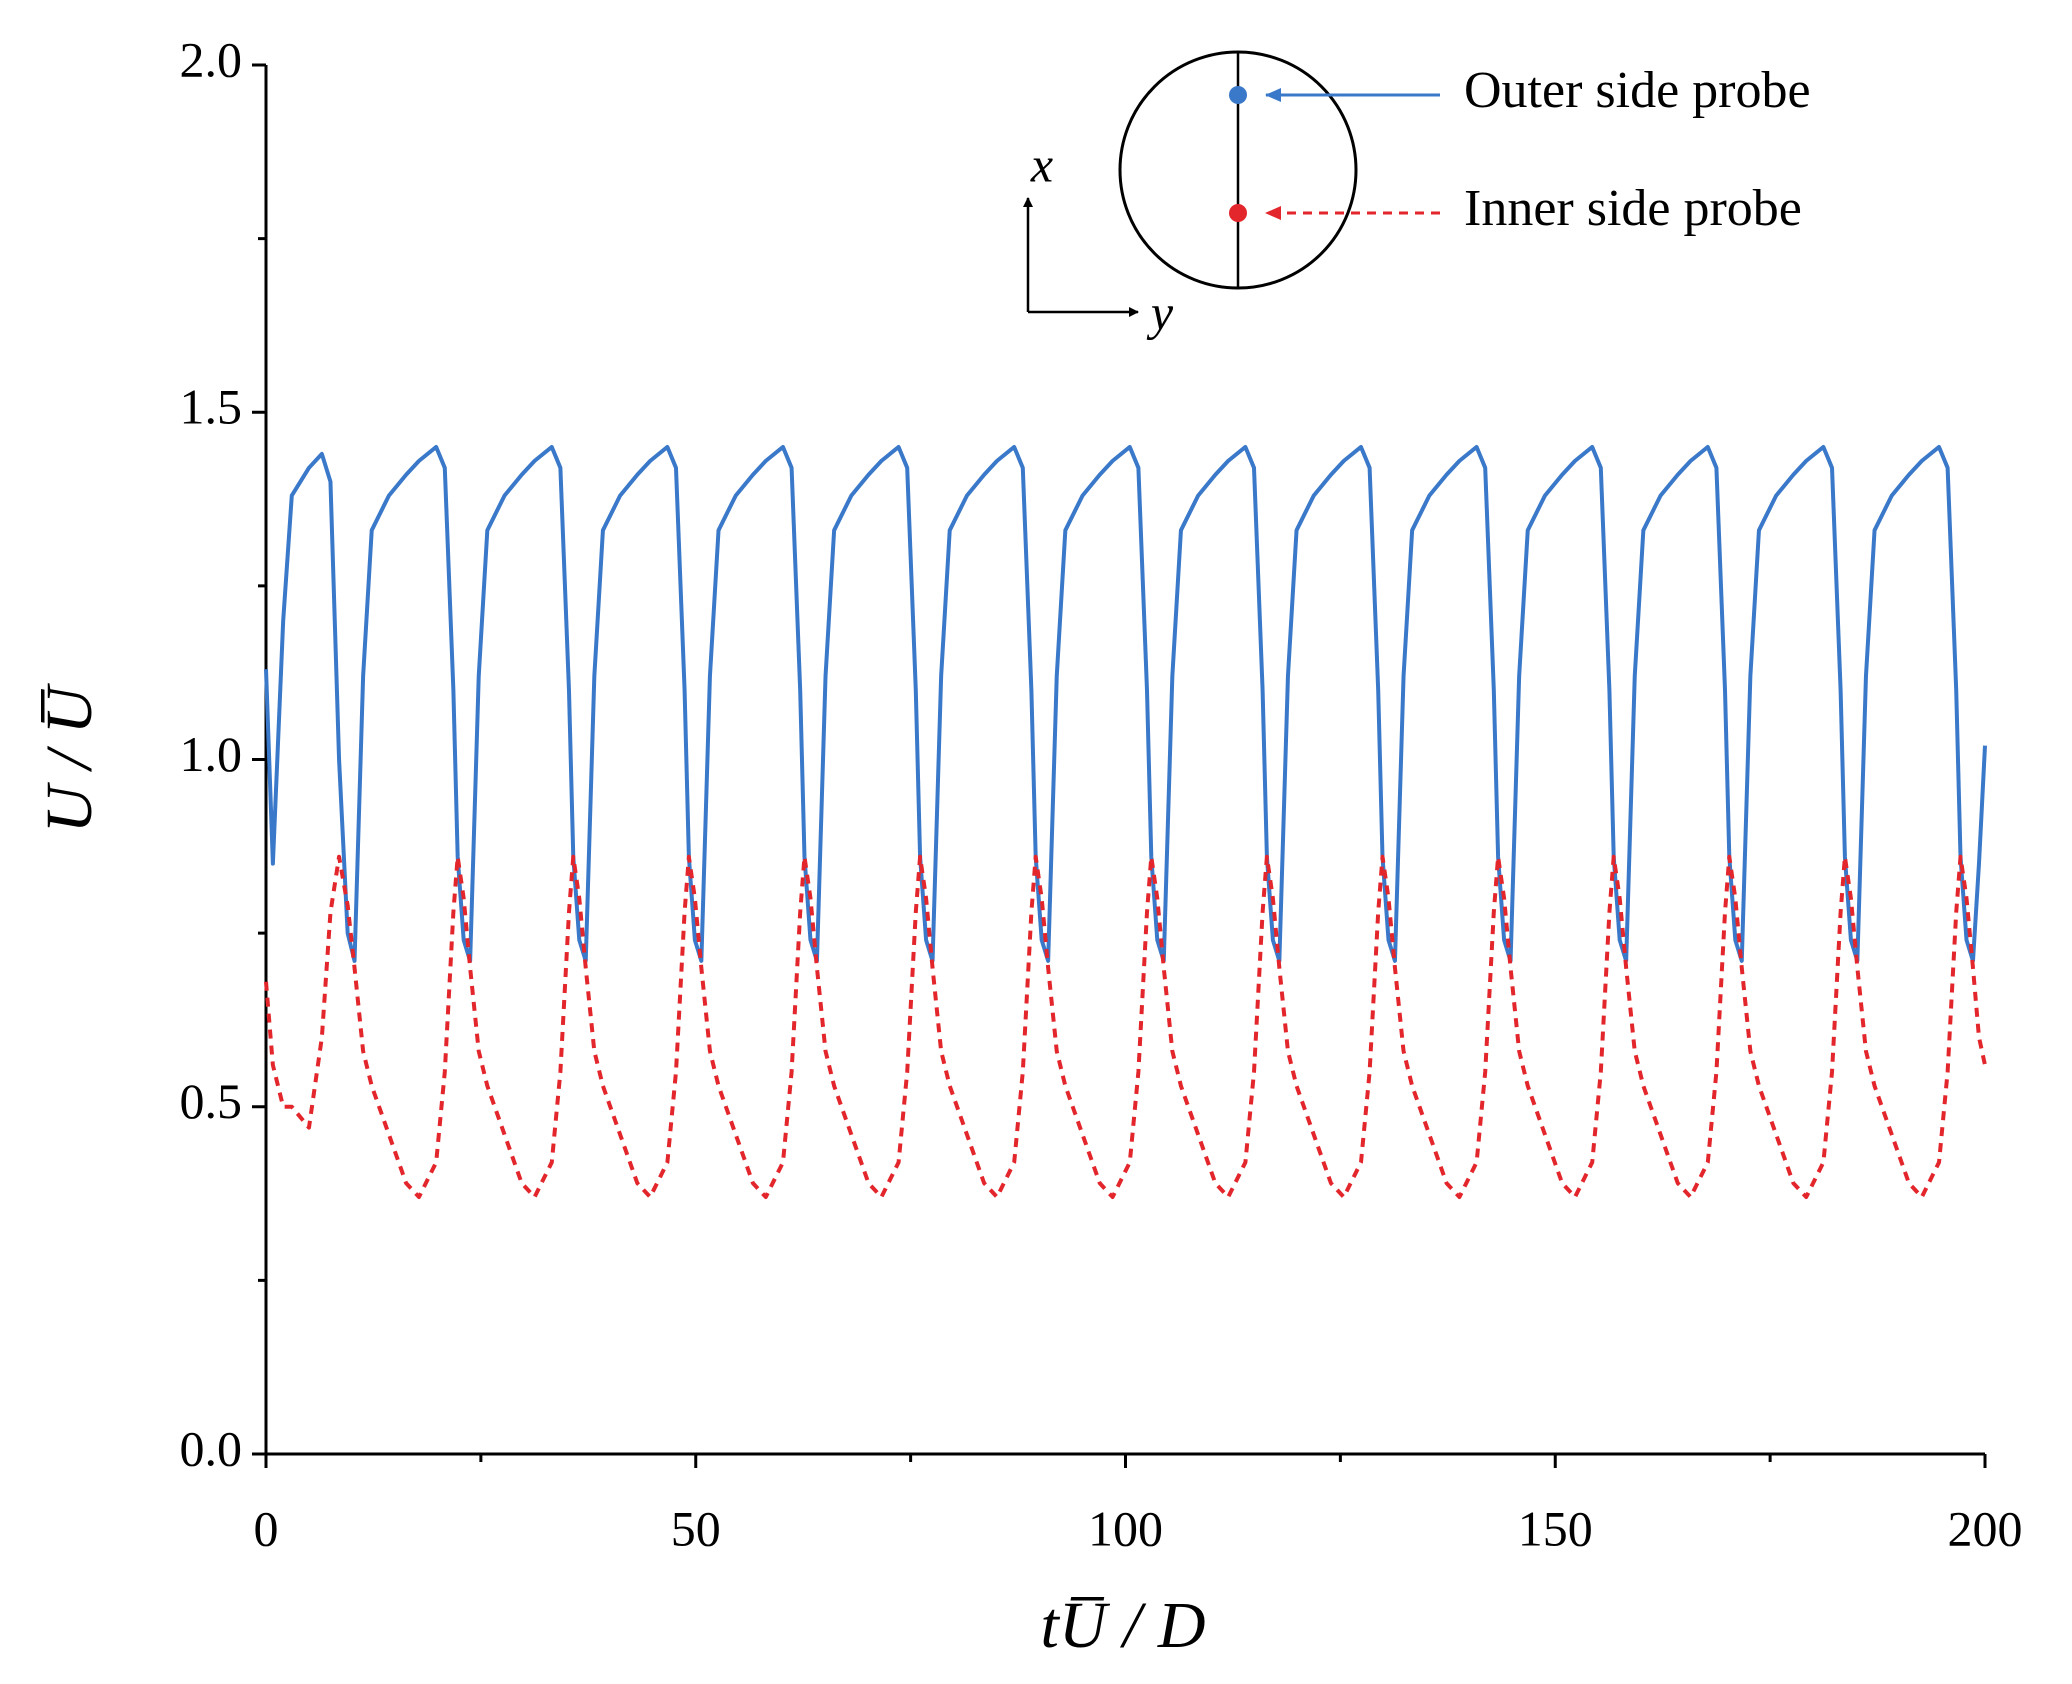  What do you see at coordinates (211, 754) in the screenshot?
I see `y-tick-label: 1.0` at bounding box center [211, 754].